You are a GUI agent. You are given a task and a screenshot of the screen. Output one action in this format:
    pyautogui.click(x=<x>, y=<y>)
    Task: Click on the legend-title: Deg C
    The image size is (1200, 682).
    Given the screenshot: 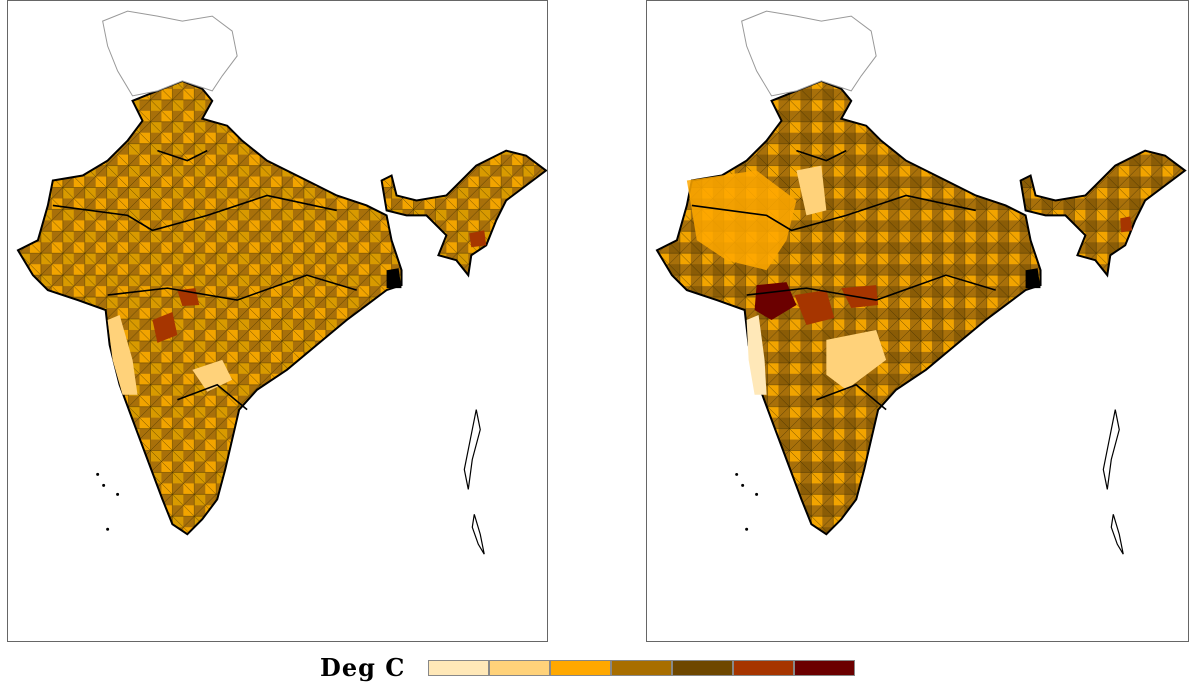 What is the action you would take?
    pyautogui.click(x=363, y=667)
    